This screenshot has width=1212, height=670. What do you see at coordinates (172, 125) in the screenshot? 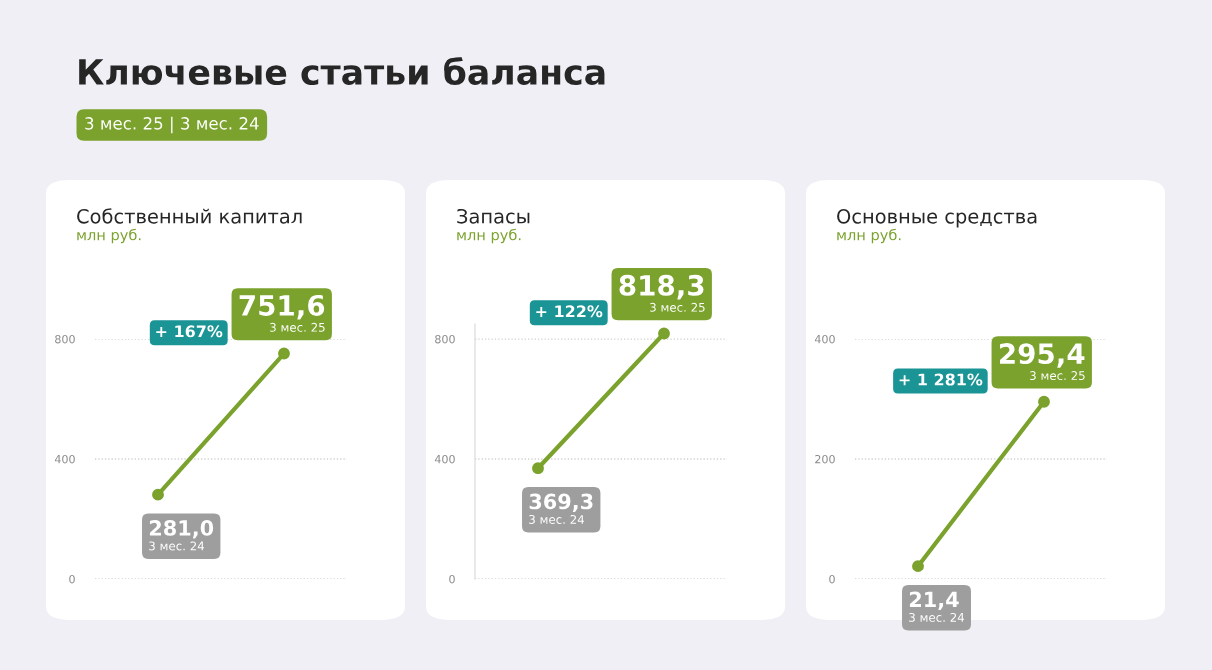
I see `text: 3 мес. 25 | 3 мес. 24` at bounding box center [172, 125].